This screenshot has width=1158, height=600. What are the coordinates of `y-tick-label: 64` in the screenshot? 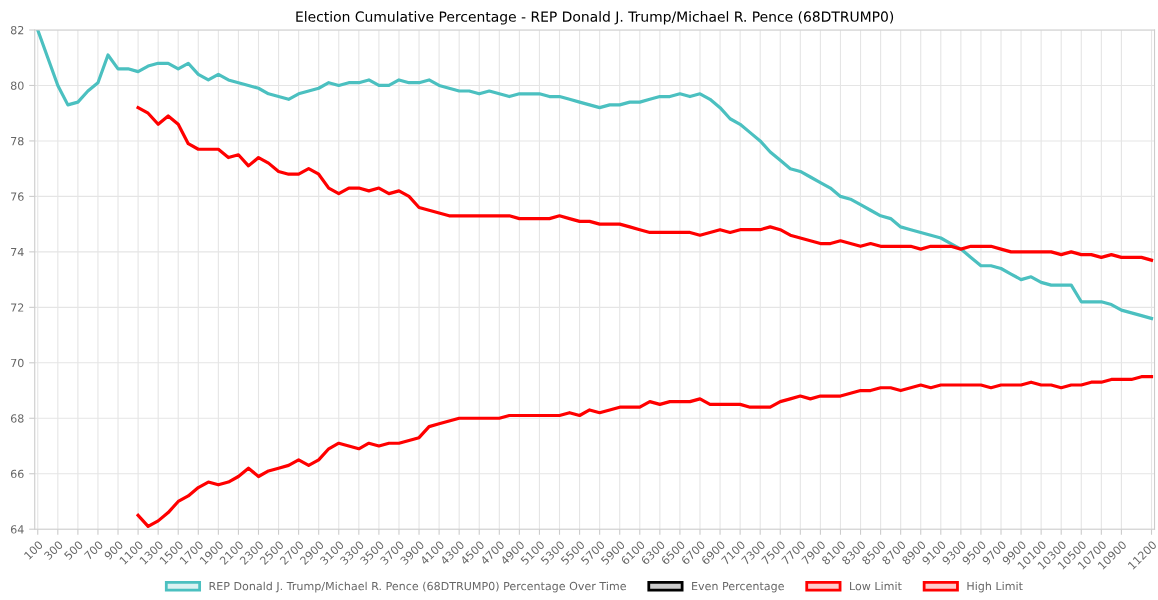 It's located at (17, 529).